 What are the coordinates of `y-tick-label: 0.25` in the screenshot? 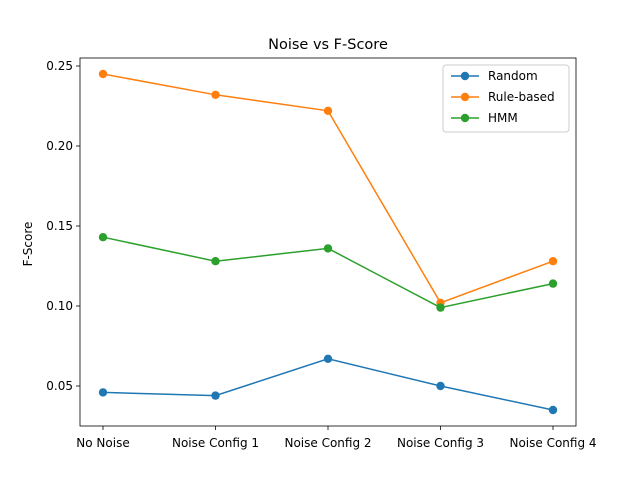 It's located at (59, 66).